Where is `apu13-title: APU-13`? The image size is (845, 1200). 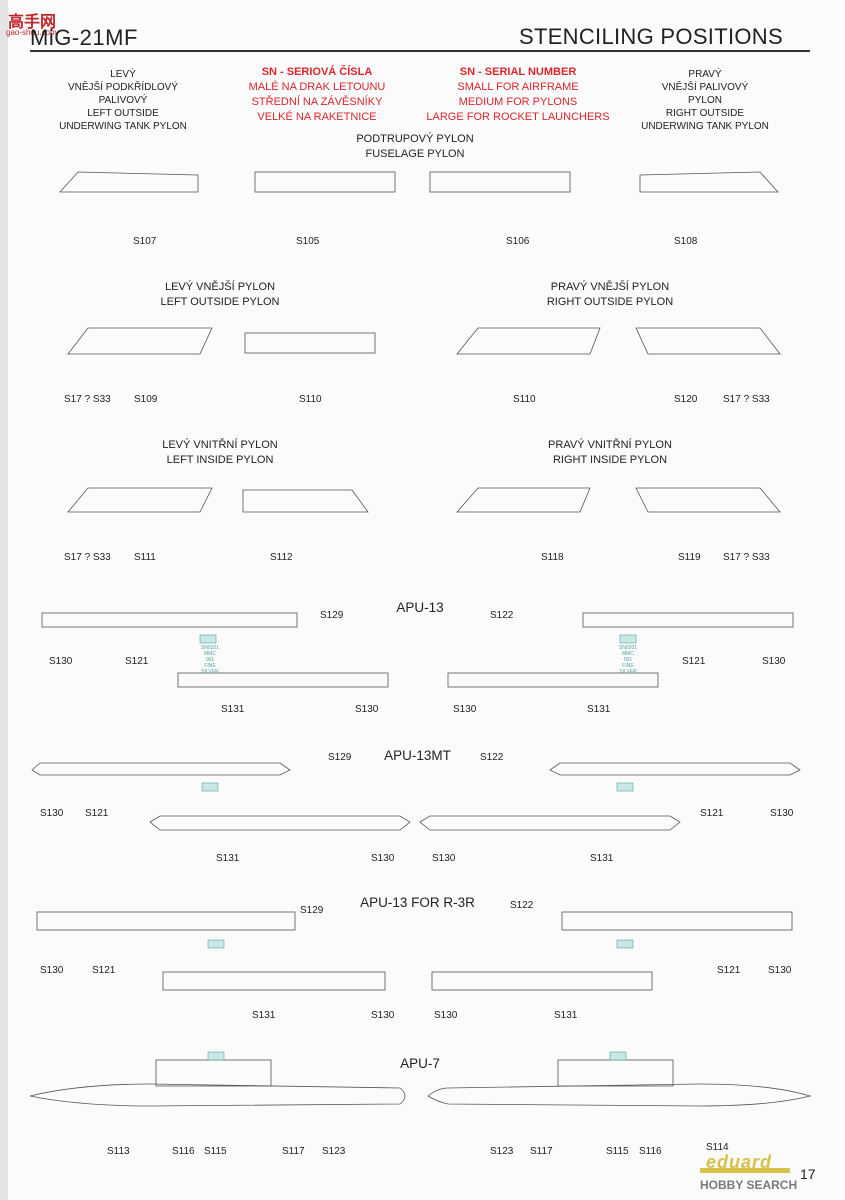
apu13-title: APU-13 is located at coordinates (420, 607).